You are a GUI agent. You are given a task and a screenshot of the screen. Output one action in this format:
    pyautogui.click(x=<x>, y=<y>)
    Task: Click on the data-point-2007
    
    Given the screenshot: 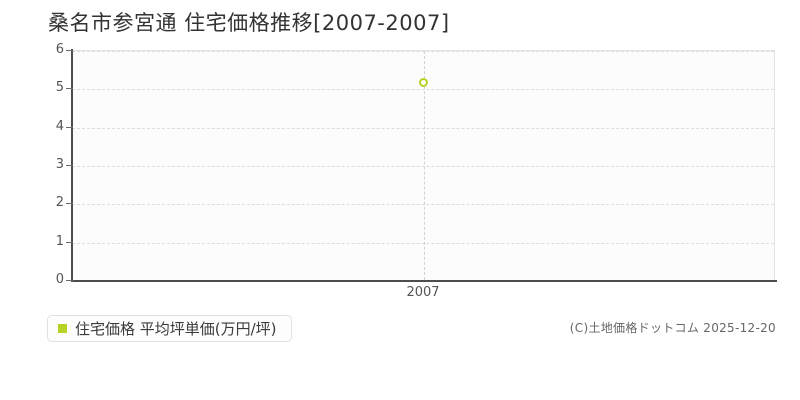 What is the action you would take?
    pyautogui.click(x=423, y=82)
    